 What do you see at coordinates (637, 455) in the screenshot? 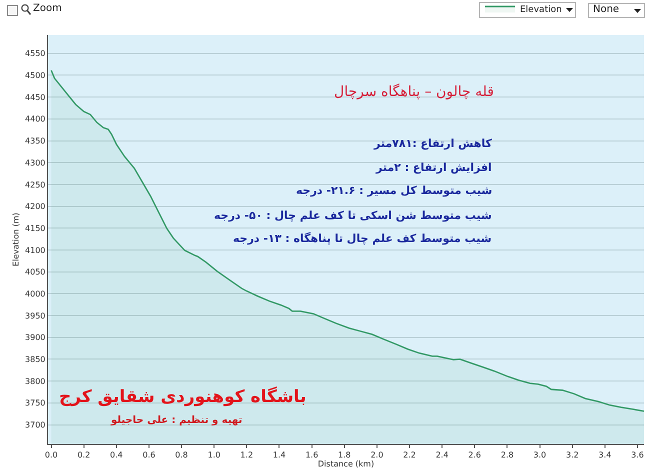
I see `x-tick-label: 3.6` at bounding box center [637, 455].